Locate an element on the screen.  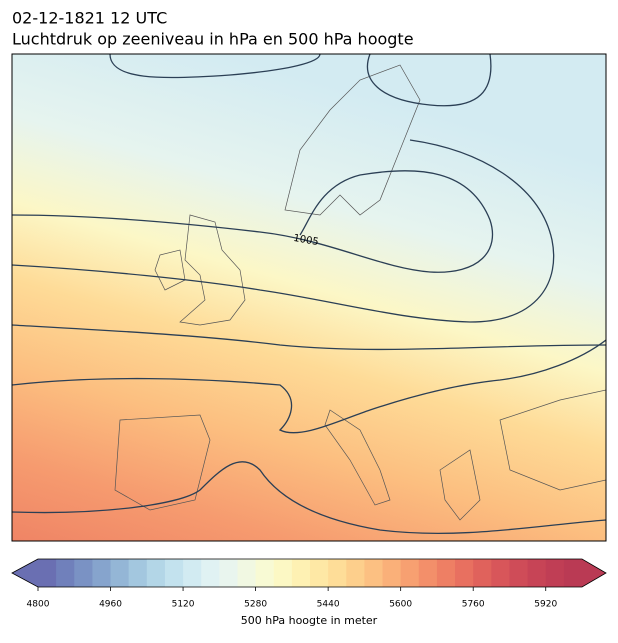
colorbar-tick-label: 4960 is located at coordinates (110, 605).